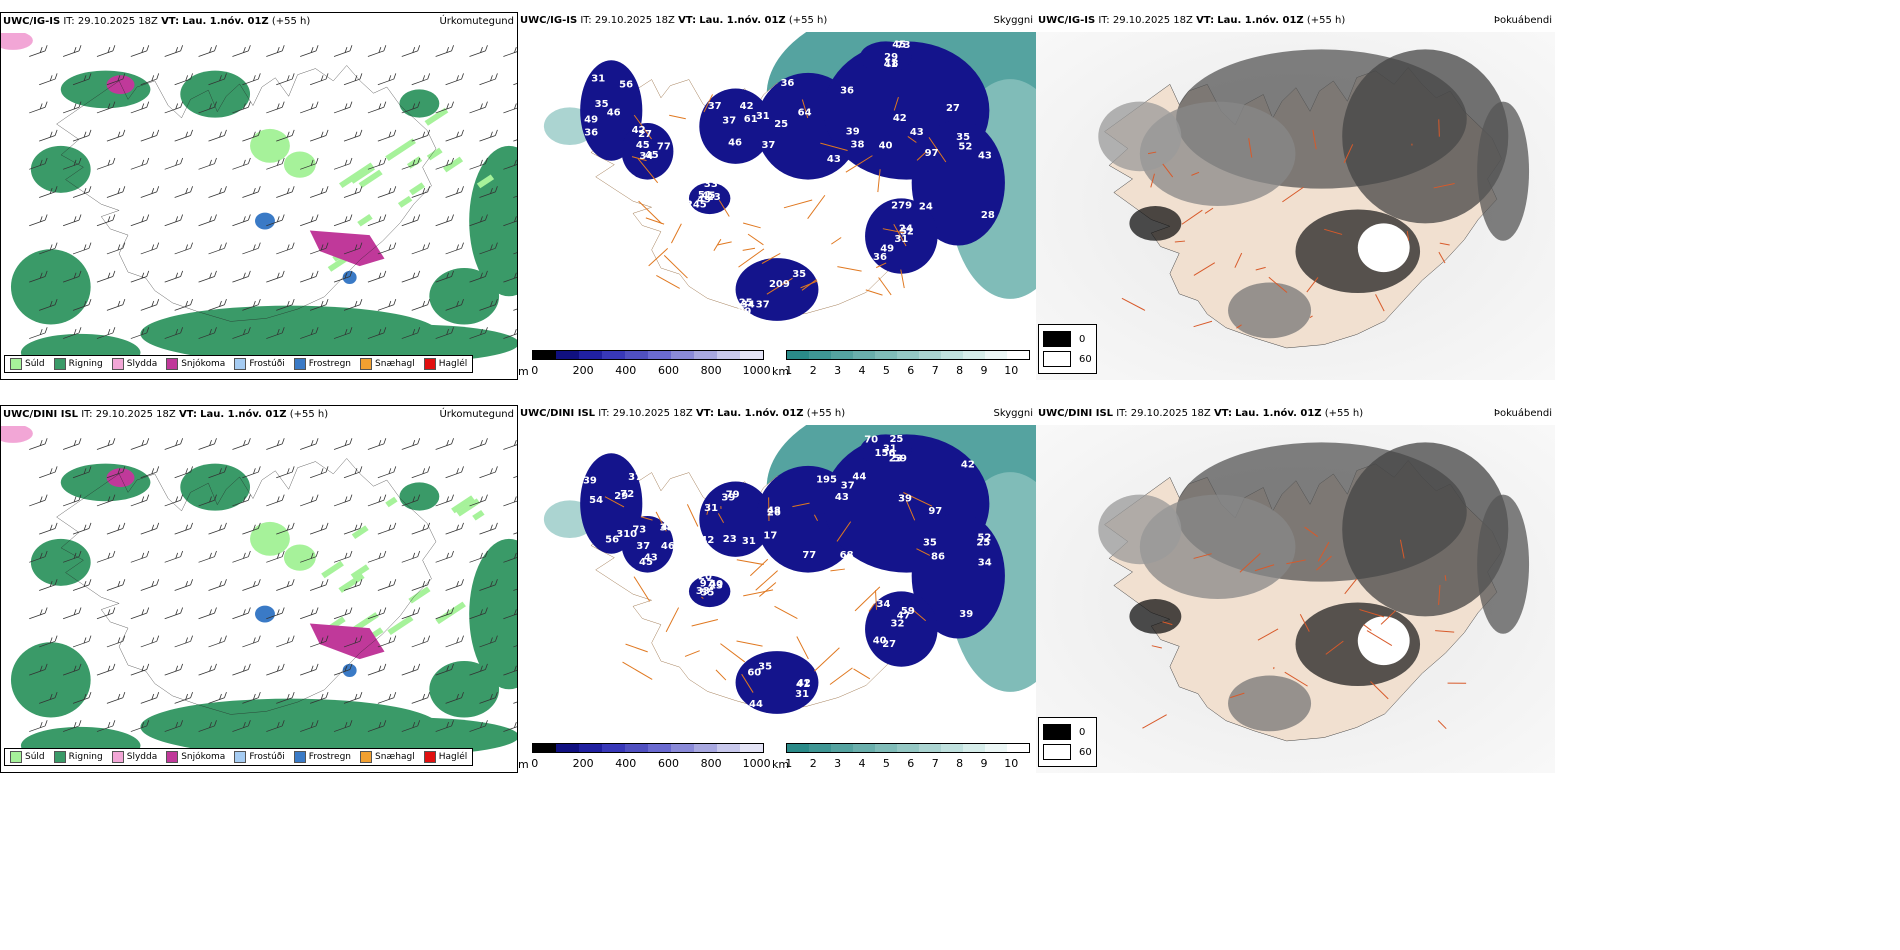 The image size is (1900, 950). Describe the element at coordinates (711, 508) in the screenshot. I see `cloud-base-label: 31` at that location.